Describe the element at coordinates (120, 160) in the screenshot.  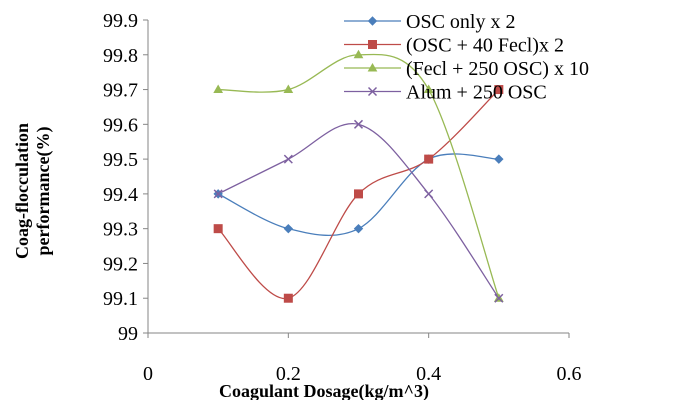
I see `y-tick-label: 99.5` at that location.